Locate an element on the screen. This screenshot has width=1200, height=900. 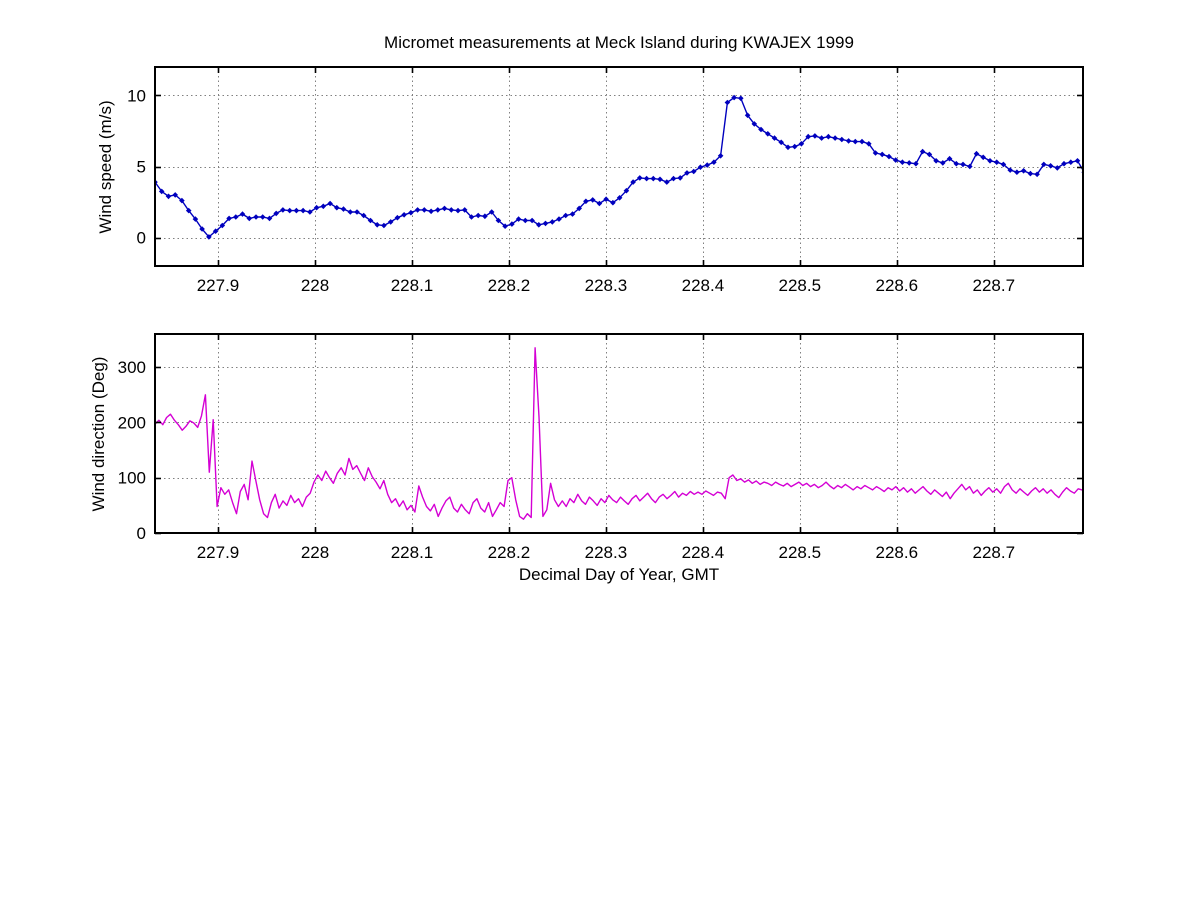
y-tick-label: 10 is located at coordinates (136, 95).